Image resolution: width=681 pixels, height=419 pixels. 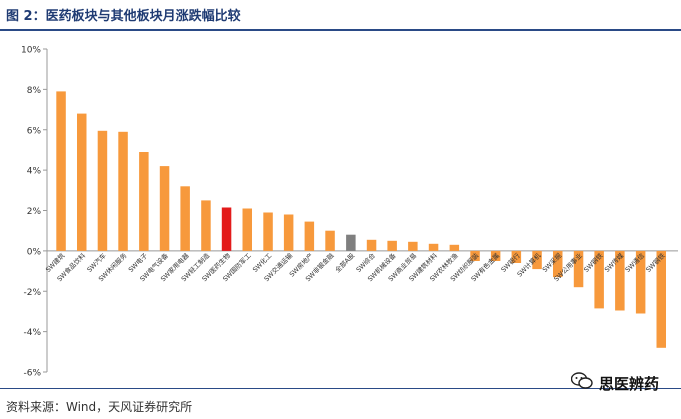 What do you see at coordinates (340, 388) in the screenshot?
I see `footer-divider` at bounding box center [340, 388].